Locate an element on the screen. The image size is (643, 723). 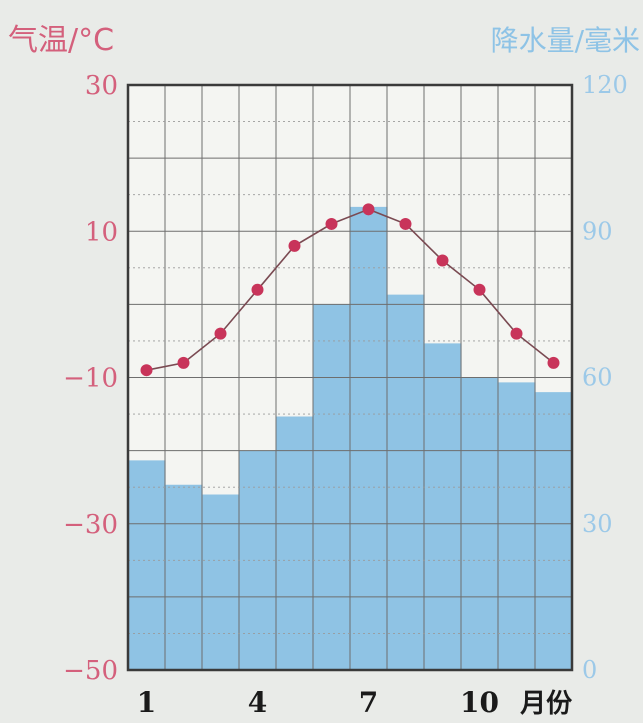
temperature-tick-label: −30 is located at coordinates (90, 525).